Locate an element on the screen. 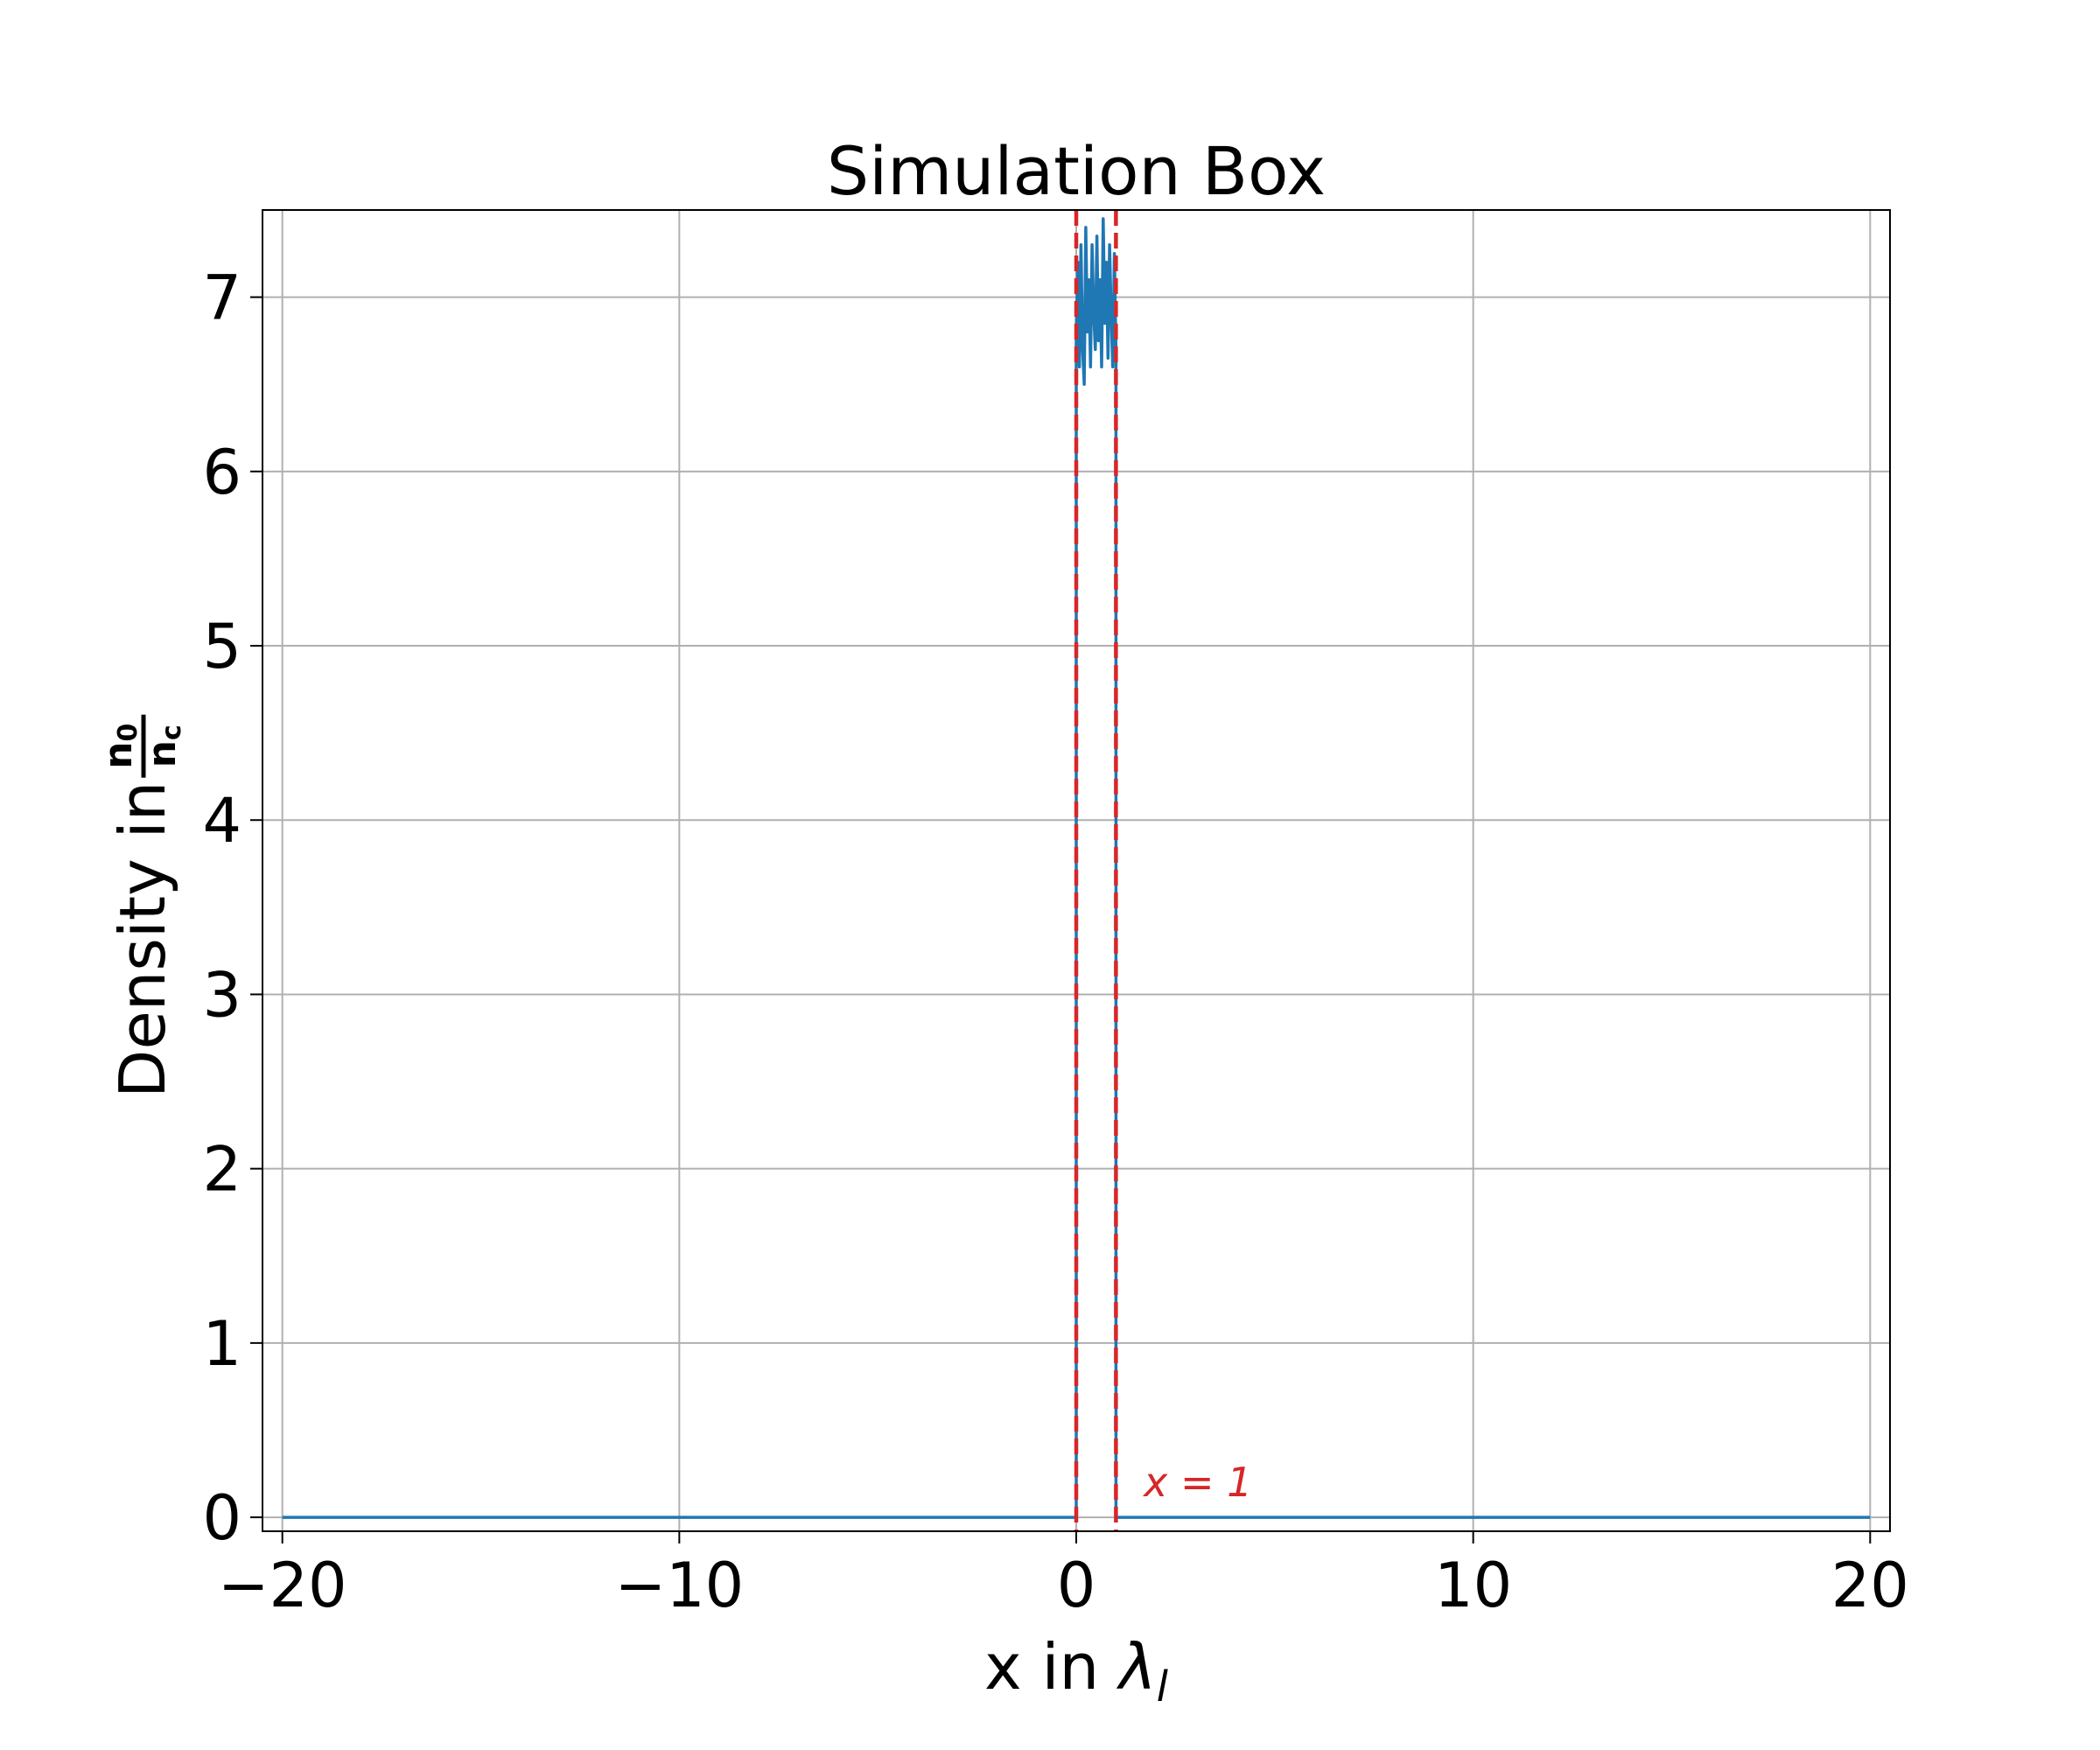 The width and height of the screenshot is (2100, 1750). y-tick-label: 3 is located at coordinates (222, 995).